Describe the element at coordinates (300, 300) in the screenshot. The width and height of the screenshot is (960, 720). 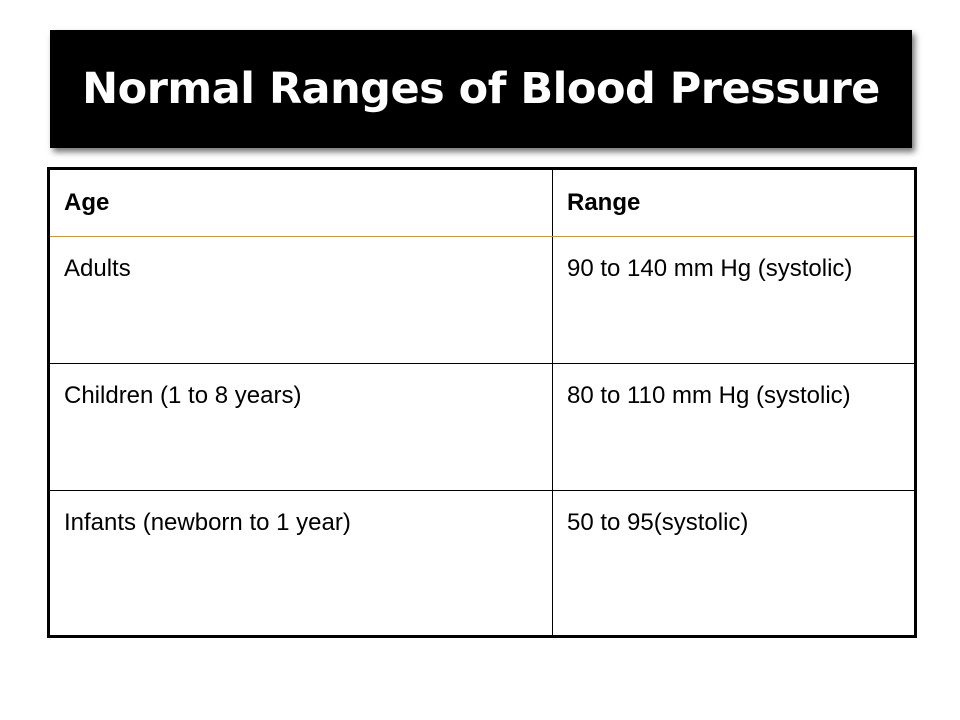
I see `cell-age: Adults` at that location.